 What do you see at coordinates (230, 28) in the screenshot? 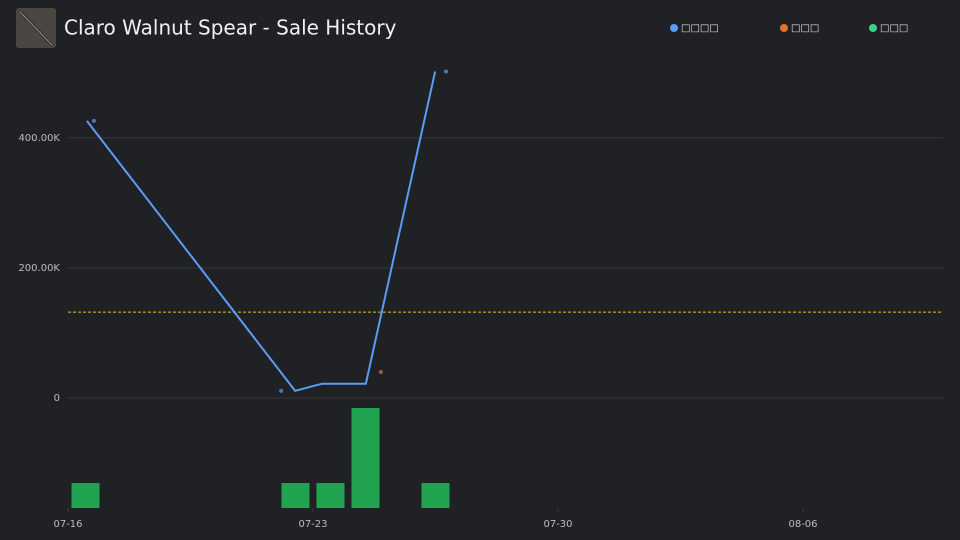
I see `chart-title: Claro Walnut Spear - Sale History` at bounding box center [230, 28].